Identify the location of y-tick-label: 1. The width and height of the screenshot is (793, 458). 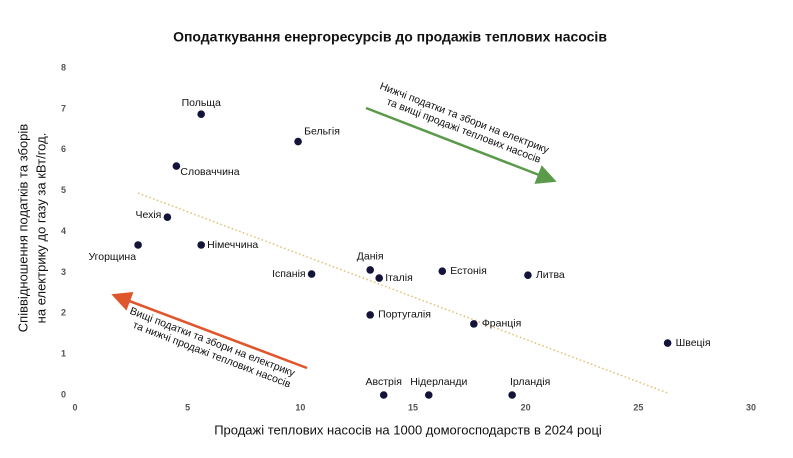
(63, 354).